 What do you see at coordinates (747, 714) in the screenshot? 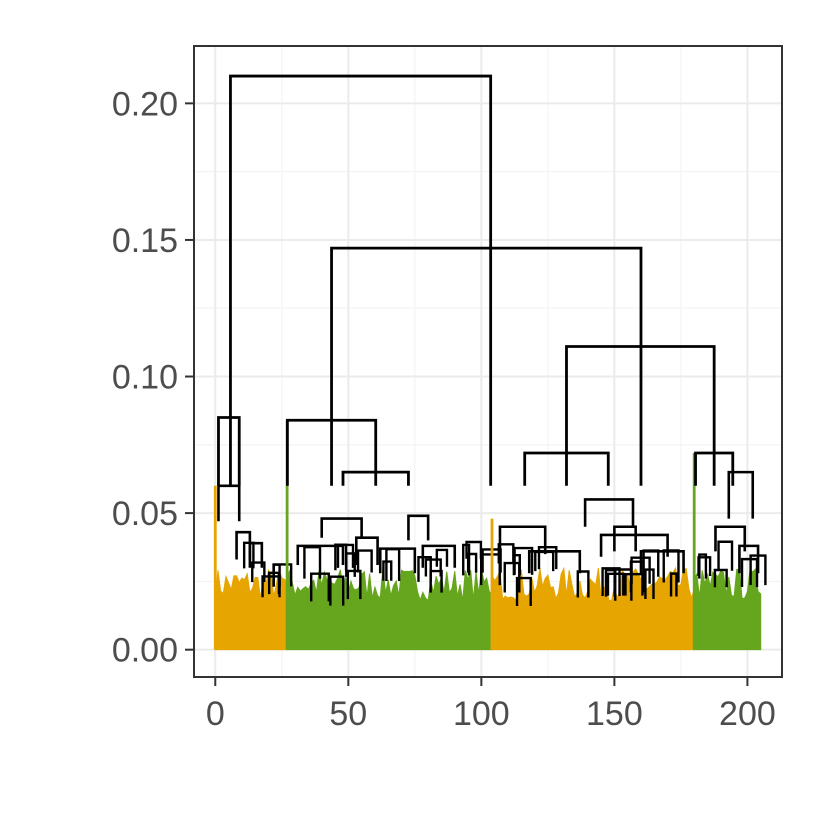
I see `x-tick-label: 200` at bounding box center [747, 714].